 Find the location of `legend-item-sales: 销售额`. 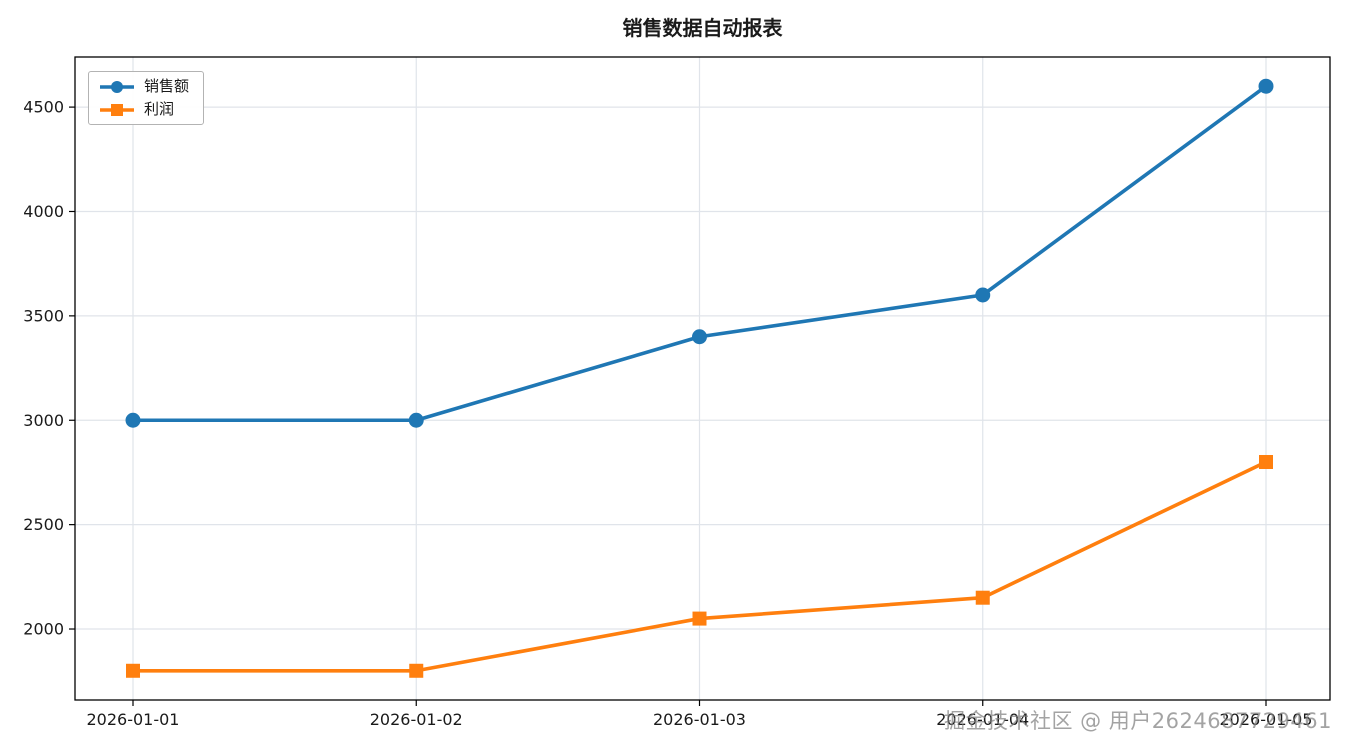

legend-item-sales: 销售额 is located at coordinates (144, 86).